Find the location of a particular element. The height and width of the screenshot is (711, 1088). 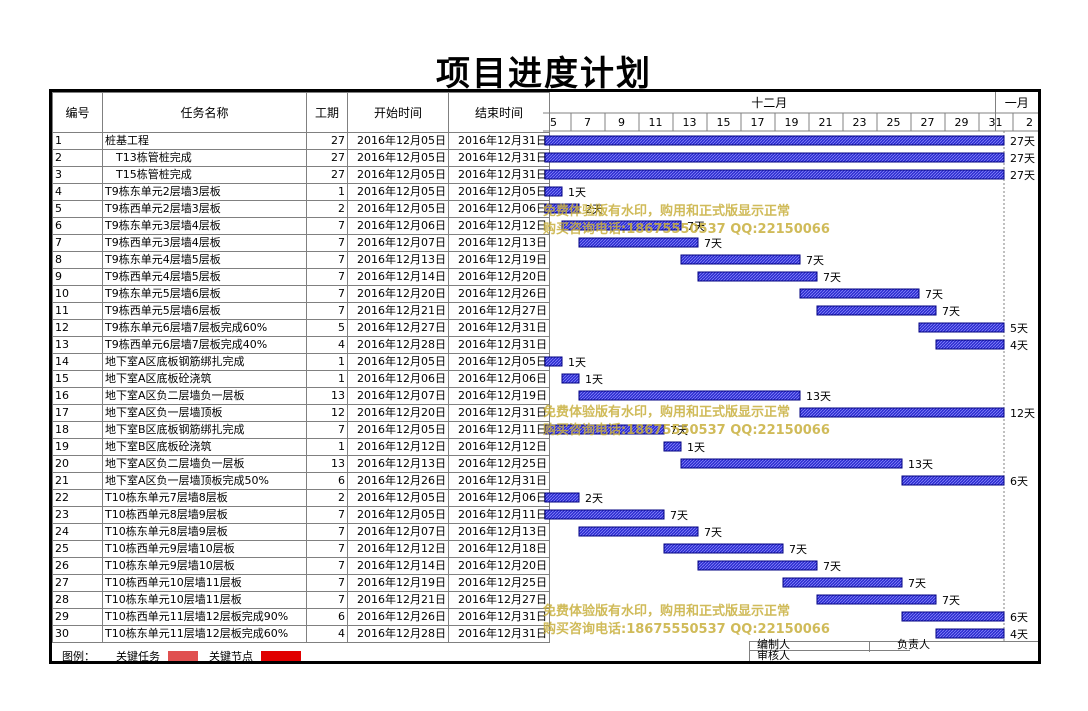

day-tick-label: 2 is located at coordinates (1029, 122).